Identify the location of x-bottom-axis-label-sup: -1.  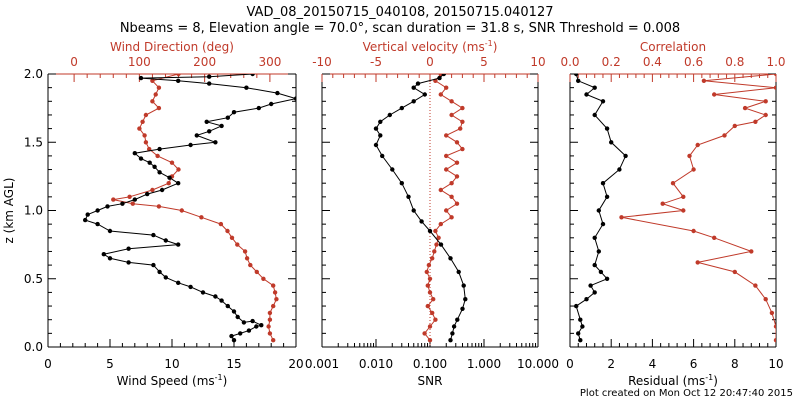
(219, 377).